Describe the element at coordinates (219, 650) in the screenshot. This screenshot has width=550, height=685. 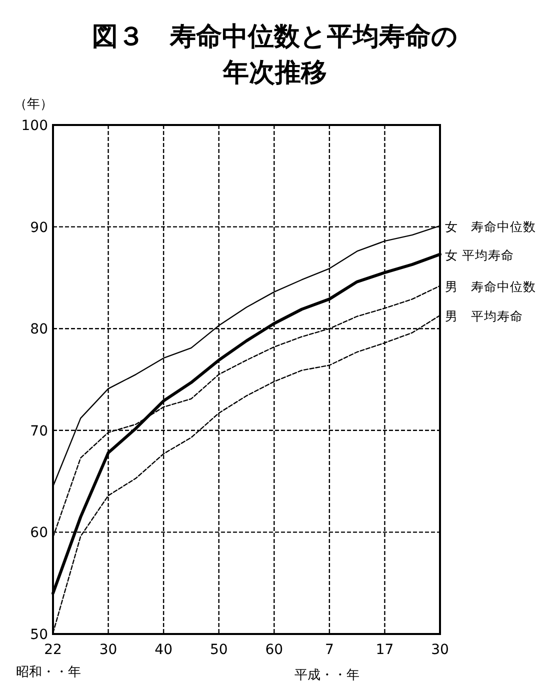
I see `xtick: 50` at that location.